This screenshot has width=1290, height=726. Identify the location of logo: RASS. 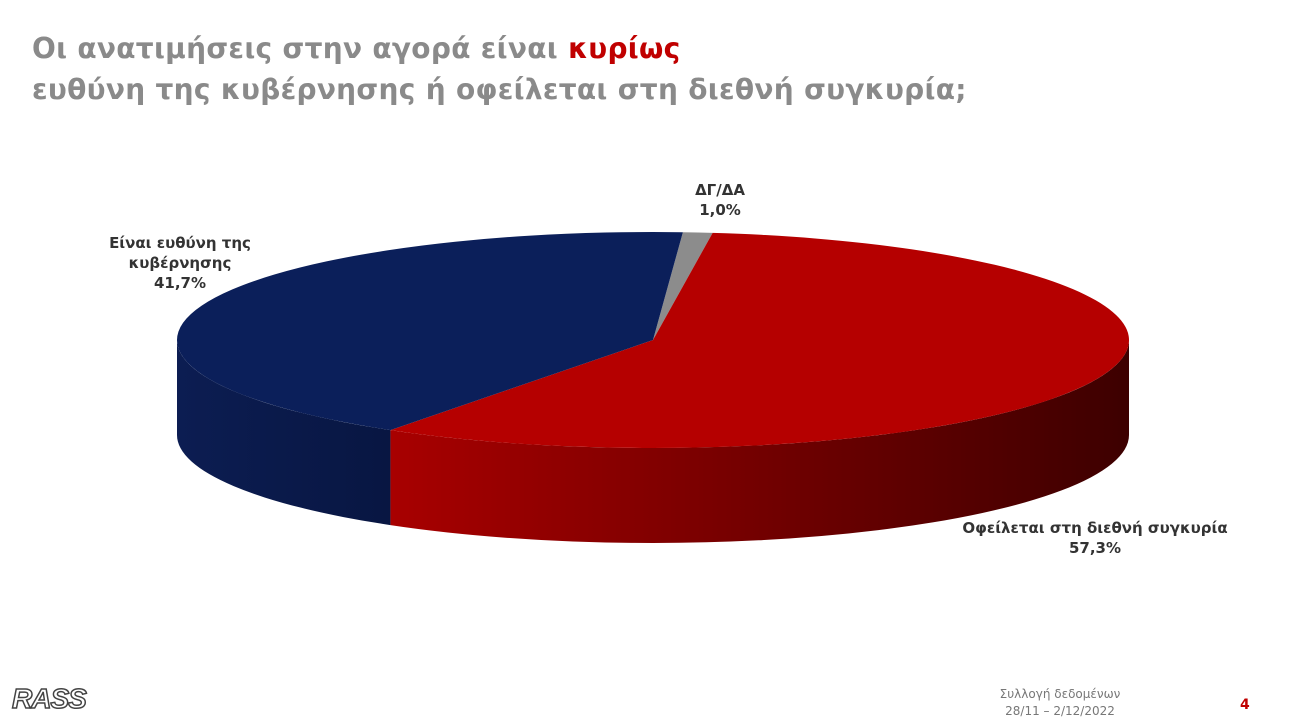
(49, 698).